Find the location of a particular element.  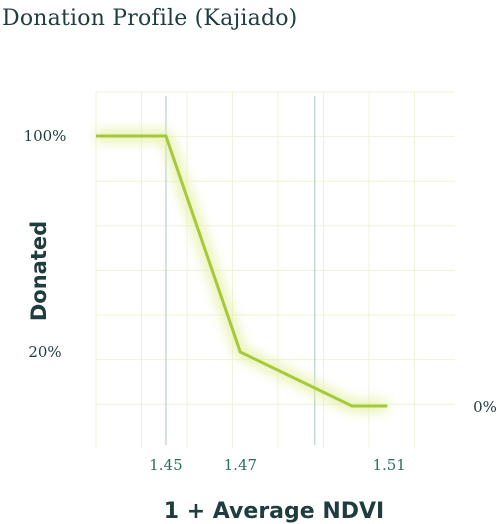

series-end-label: 0% is located at coordinates (485, 407).